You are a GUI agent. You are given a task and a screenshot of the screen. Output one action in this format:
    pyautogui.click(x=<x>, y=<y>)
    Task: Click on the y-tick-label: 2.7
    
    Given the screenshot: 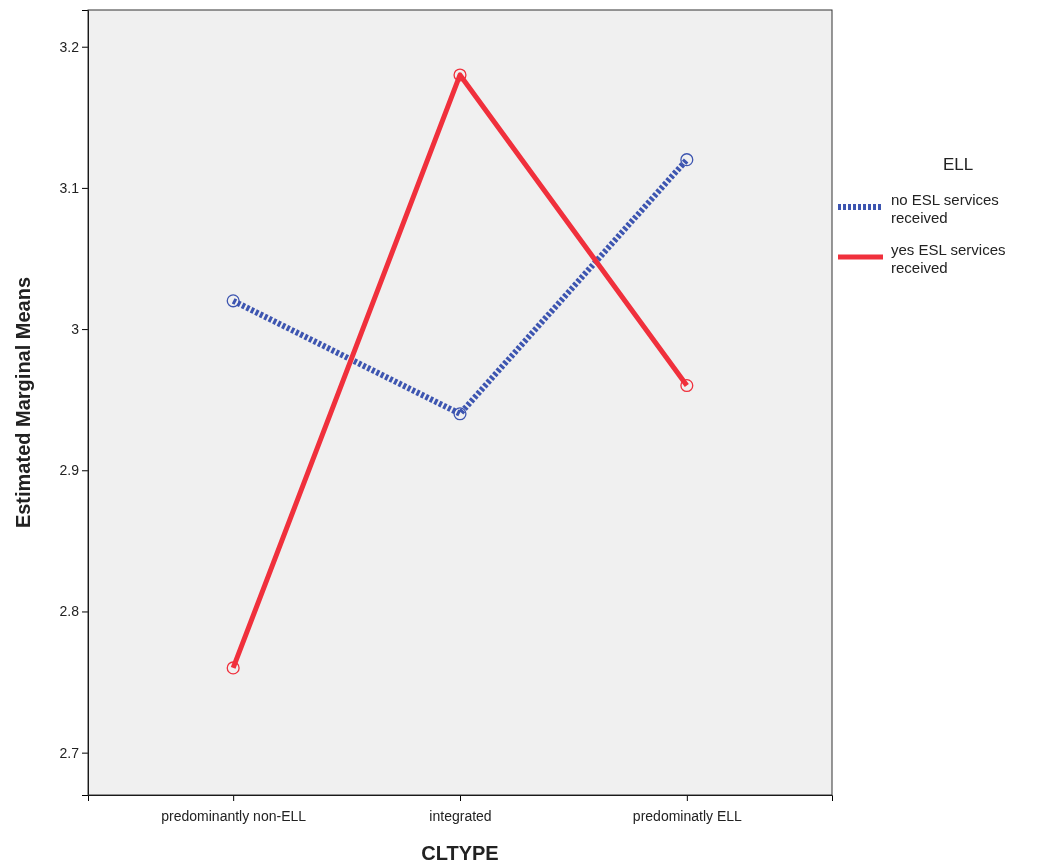 What is the action you would take?
    pyautogui.click(x=69, y=752)
    